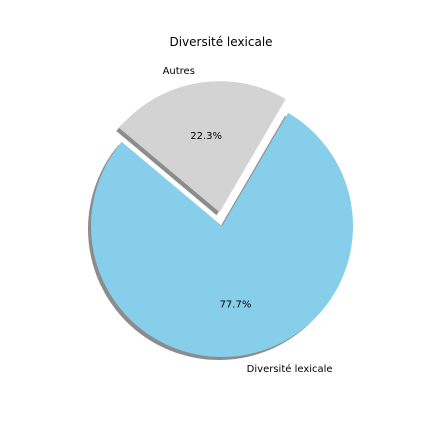 The image size is (432, 437). What do you see at coordinates (202, 147) in the screenshot?
I see `slice-autres` at bounding box center [202, 147].